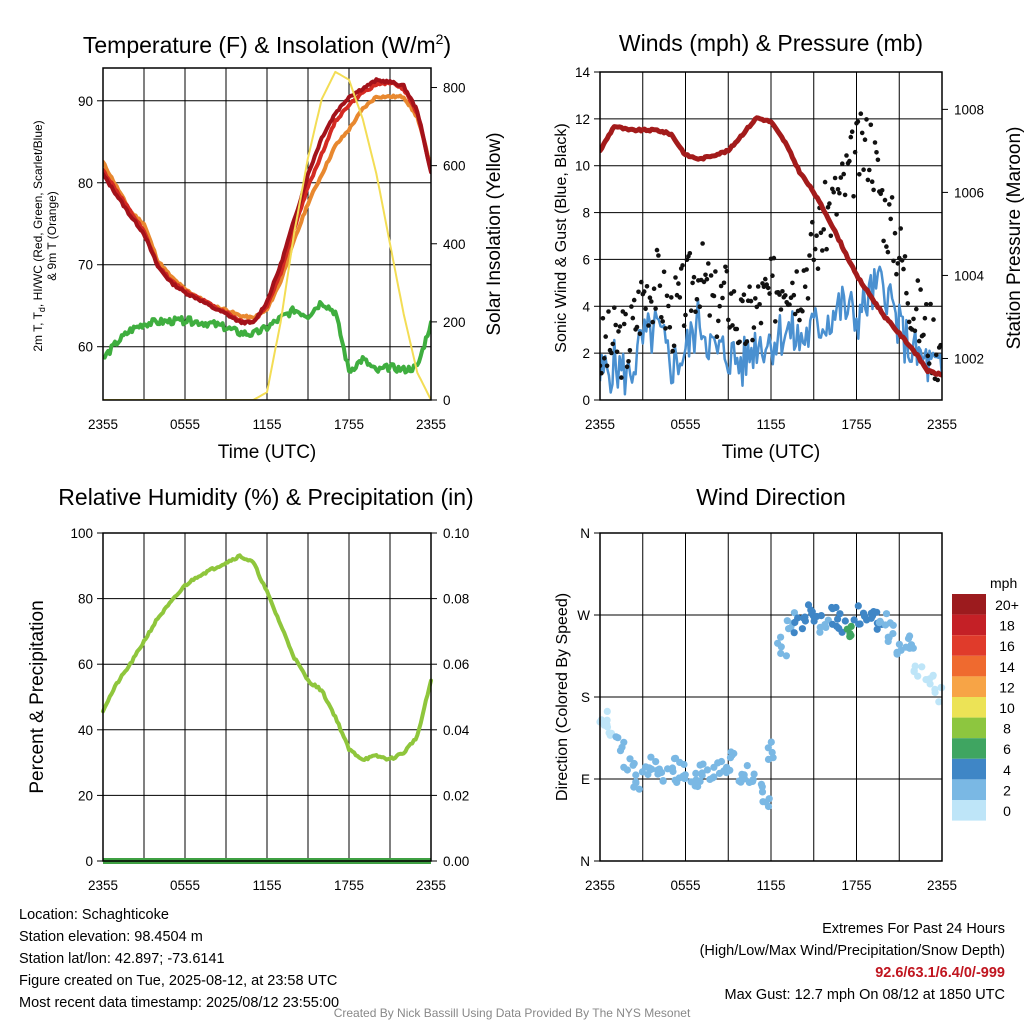 This screenshot has height=1024, width=1024. Describe the element at coordinates (1007, 790) in the screenshot. I see `legend-label: 2` at that location.